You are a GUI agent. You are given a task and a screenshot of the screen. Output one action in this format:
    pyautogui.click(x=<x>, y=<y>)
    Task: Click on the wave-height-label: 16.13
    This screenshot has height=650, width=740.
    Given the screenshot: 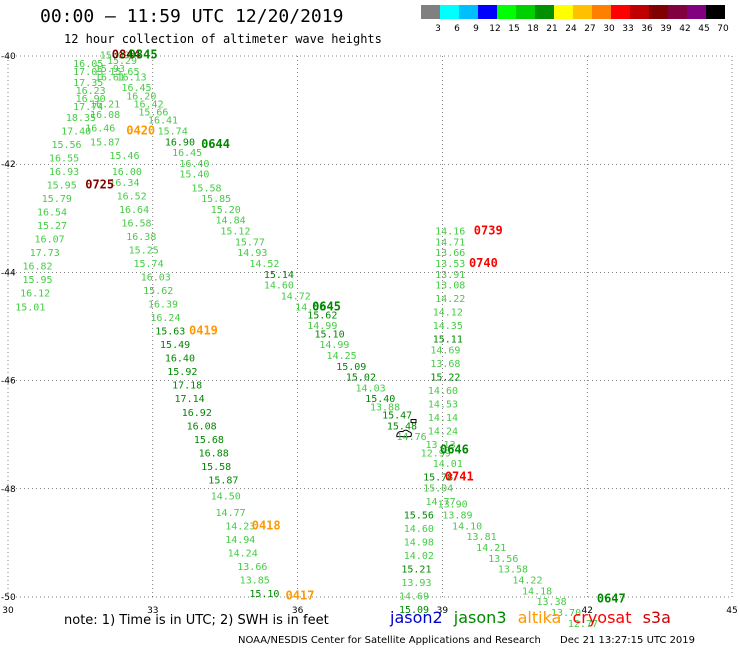 What is the action you would take?
    pyautogui.click(x=132, y=77)
    